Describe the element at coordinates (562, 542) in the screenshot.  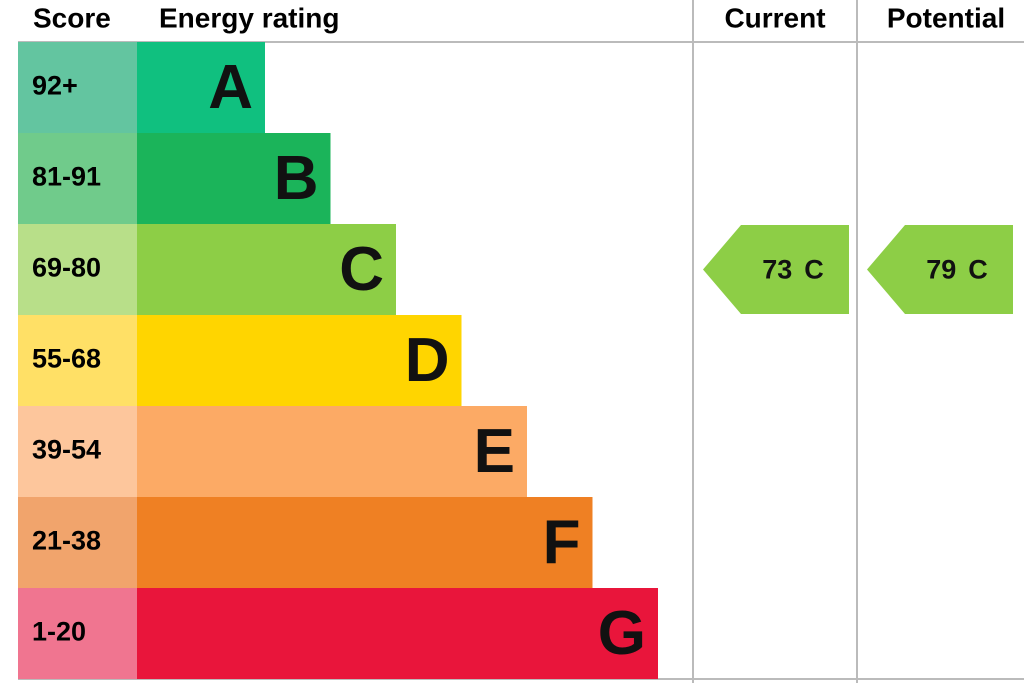
I see `rating-letter: F` at that location.